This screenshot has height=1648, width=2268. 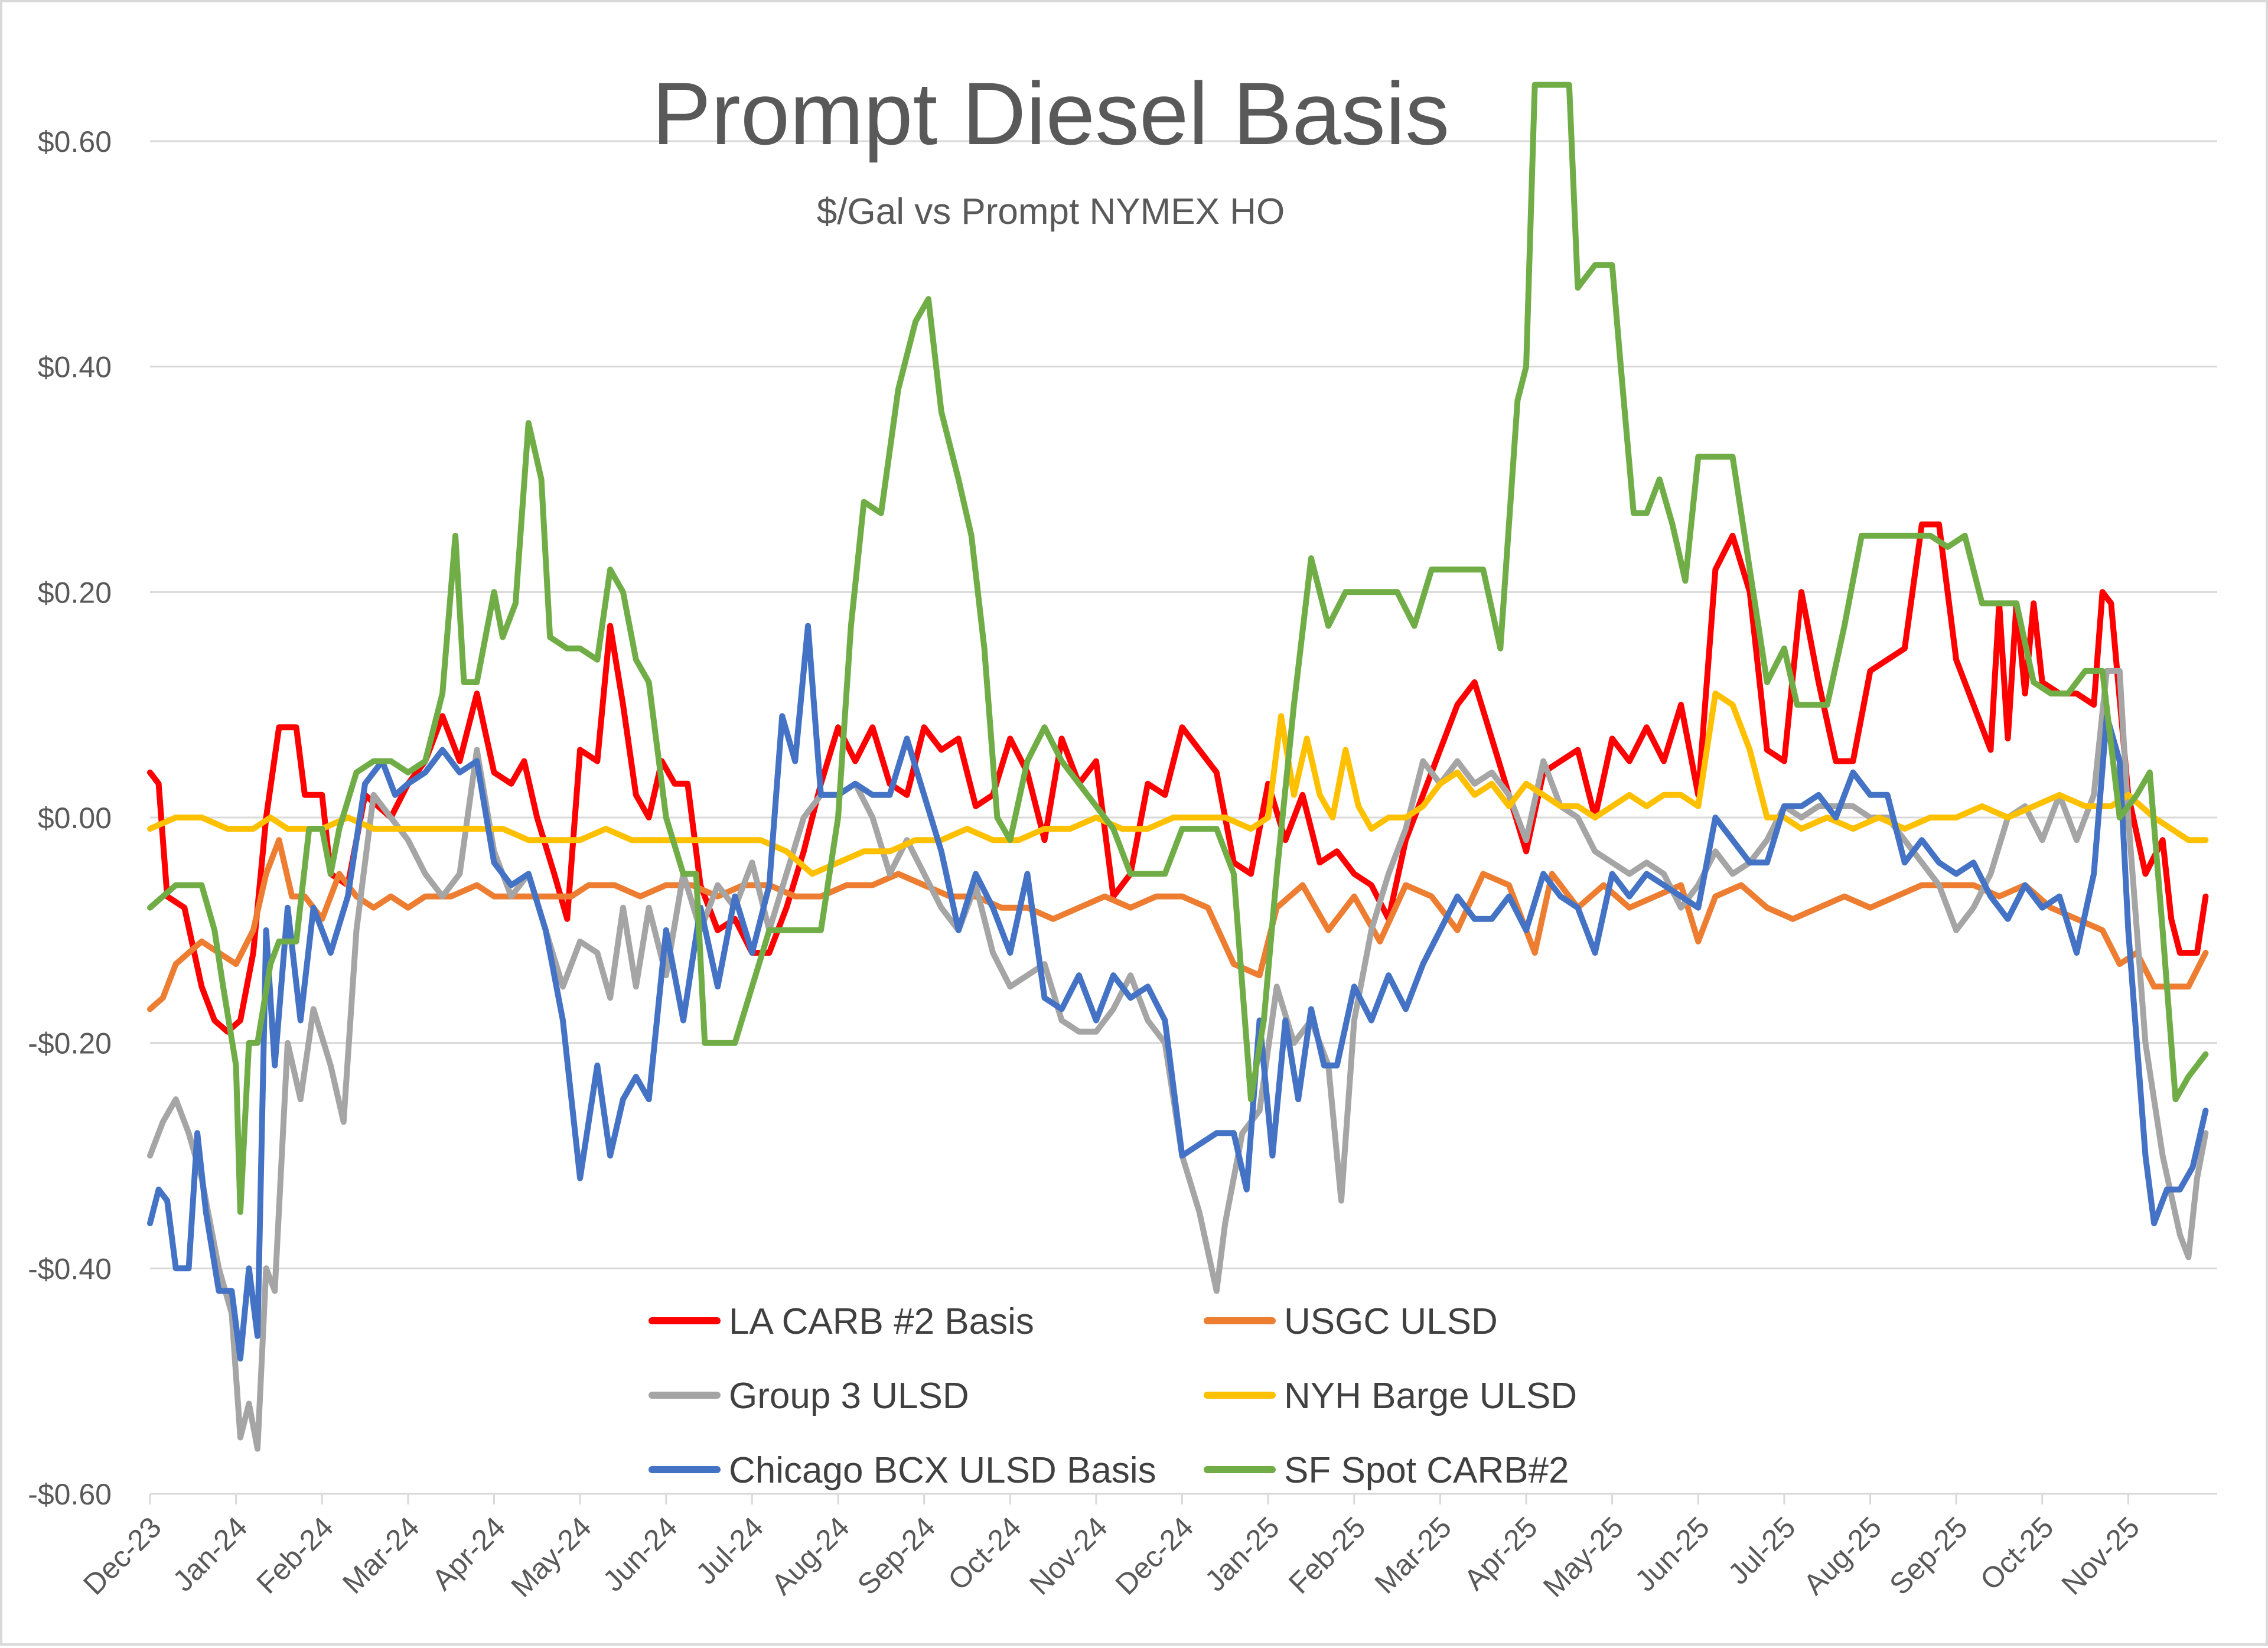 What do you see at coordinates (122, 1555) in the screenshot?
I see `x-tick-label: Dec-23` at bounding box center [122, 1555].